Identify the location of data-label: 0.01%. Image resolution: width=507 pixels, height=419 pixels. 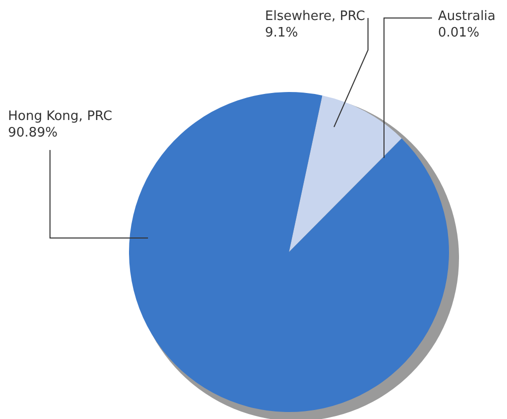
(459, 32).